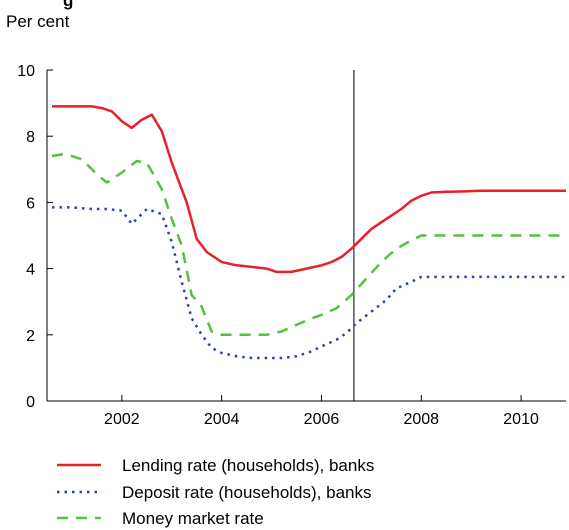  I want to click on y-tick-label: 6, so click(30, 203).